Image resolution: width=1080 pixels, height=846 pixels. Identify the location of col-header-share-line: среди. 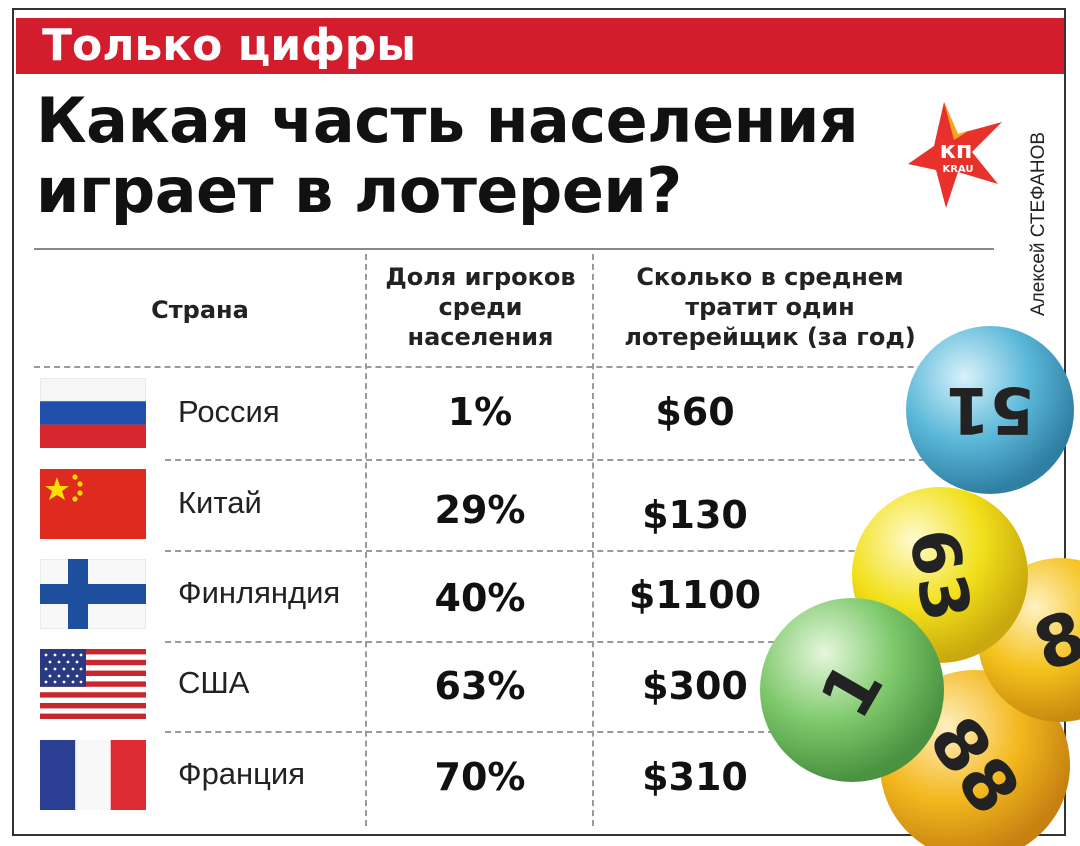
(480, 307).